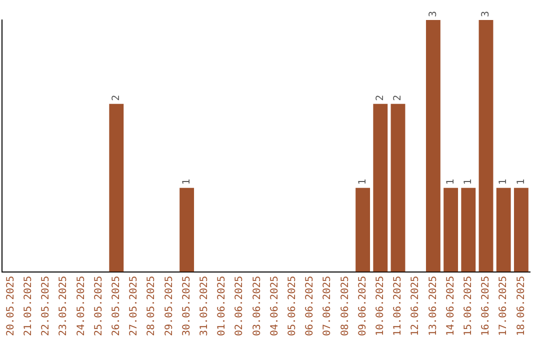 The image size is (540, 340). Describe the element at coordinates (416, 306) in the screenshot. I see `x-tick-label: 12.06.2025` at that location.